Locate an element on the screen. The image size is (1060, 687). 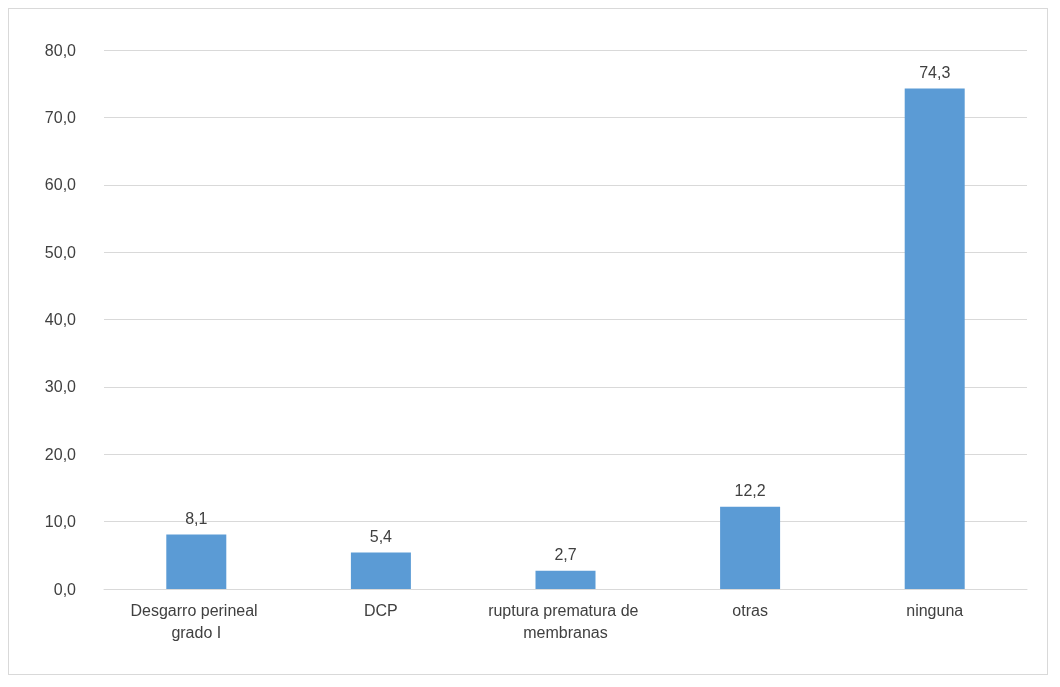
x-tick-label: otras is located at coordinates (750, 610).